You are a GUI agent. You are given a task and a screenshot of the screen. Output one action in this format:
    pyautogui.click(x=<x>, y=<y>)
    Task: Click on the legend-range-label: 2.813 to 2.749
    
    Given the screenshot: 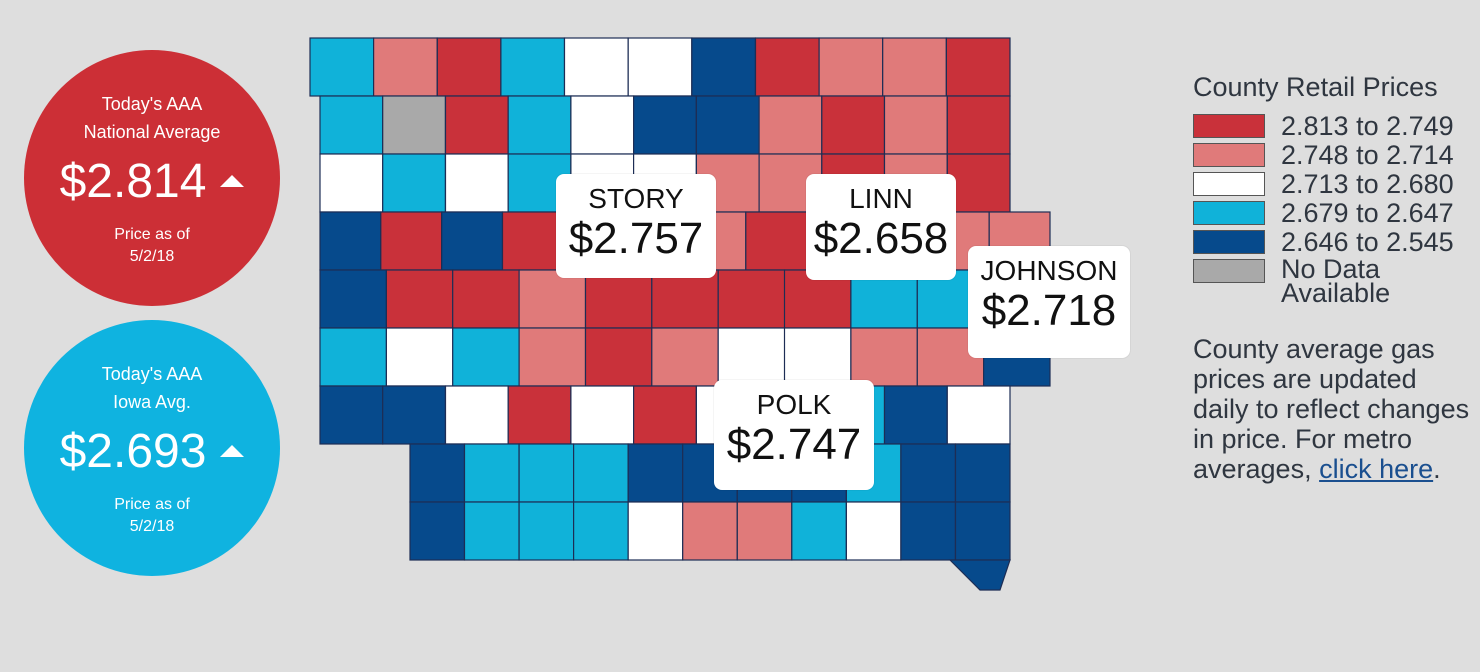 What is the action you would take?
    pyautogui.click(x=1367, y=126)
    